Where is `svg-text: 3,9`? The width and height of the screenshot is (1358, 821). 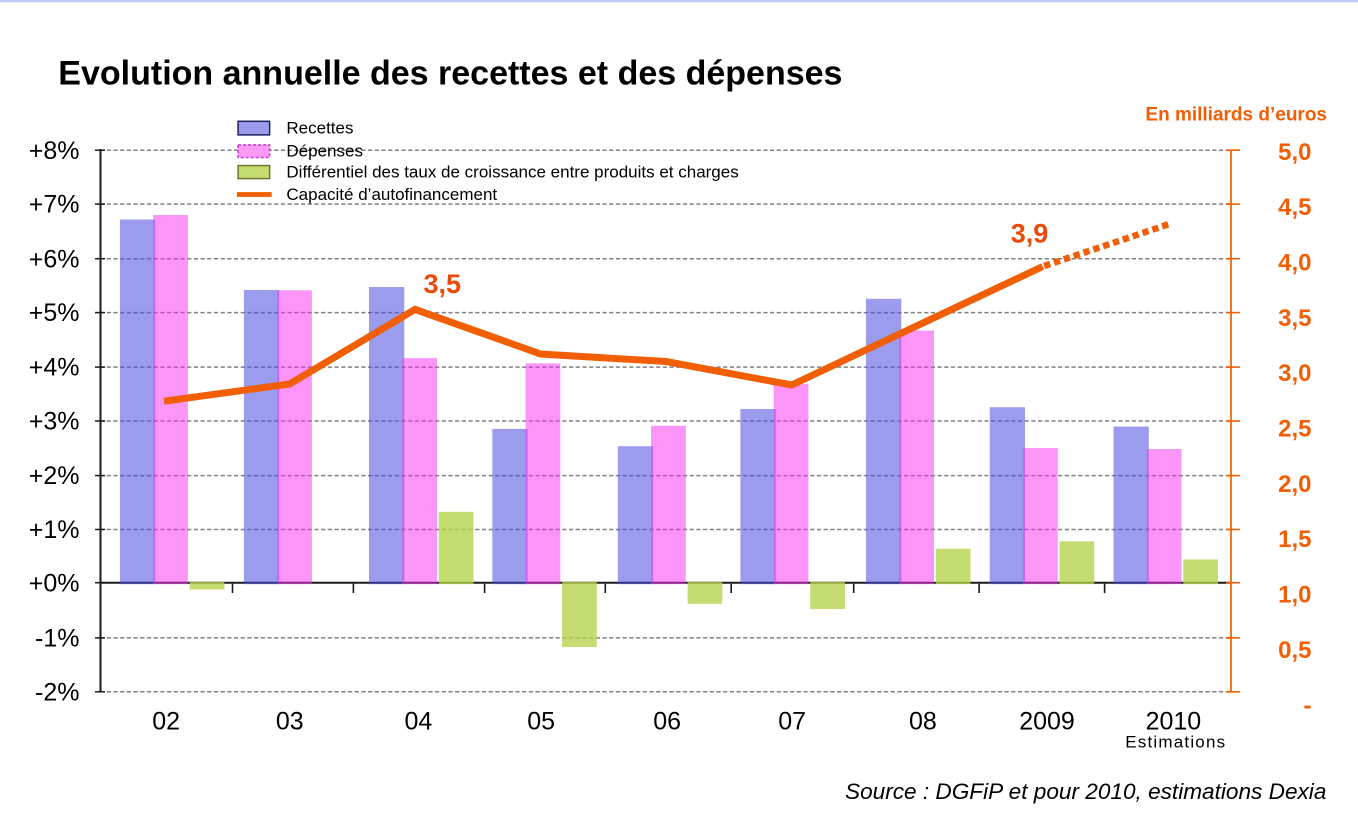 svg-text: 3,9 is located at coordinates (1030, 233).